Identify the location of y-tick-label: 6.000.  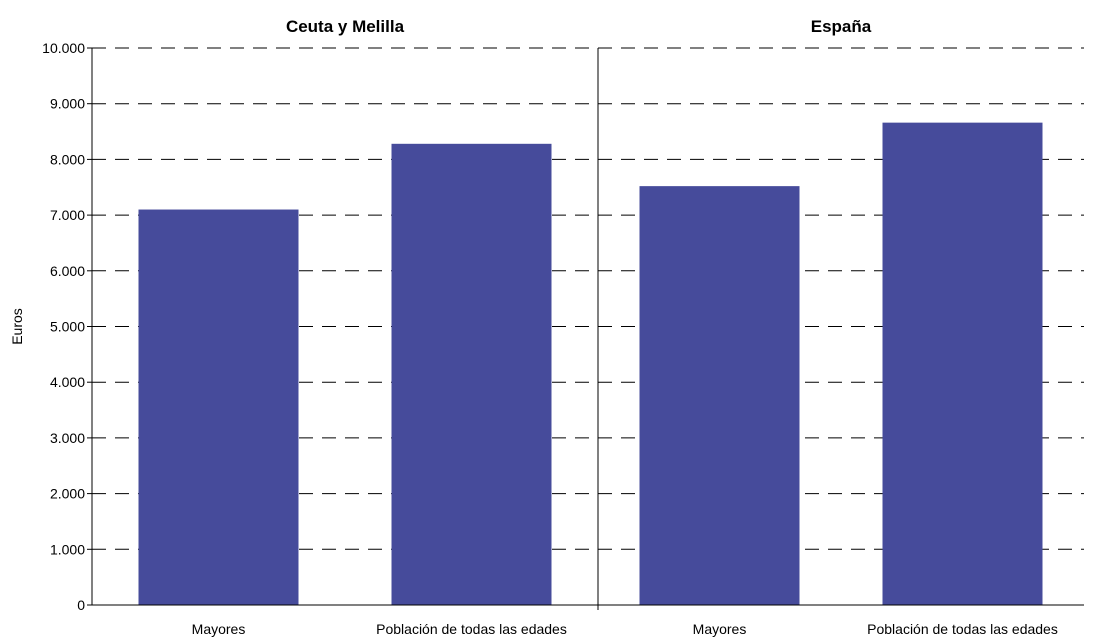
(67, 271).